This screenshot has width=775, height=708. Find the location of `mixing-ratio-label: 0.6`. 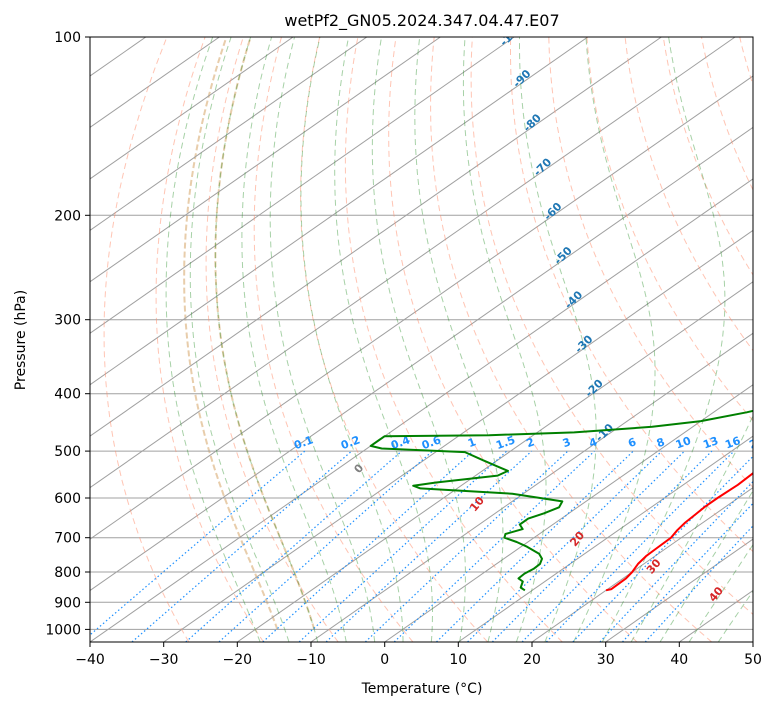

mixing-ratio-label: 0.6 is located at coordinates (431, 442).